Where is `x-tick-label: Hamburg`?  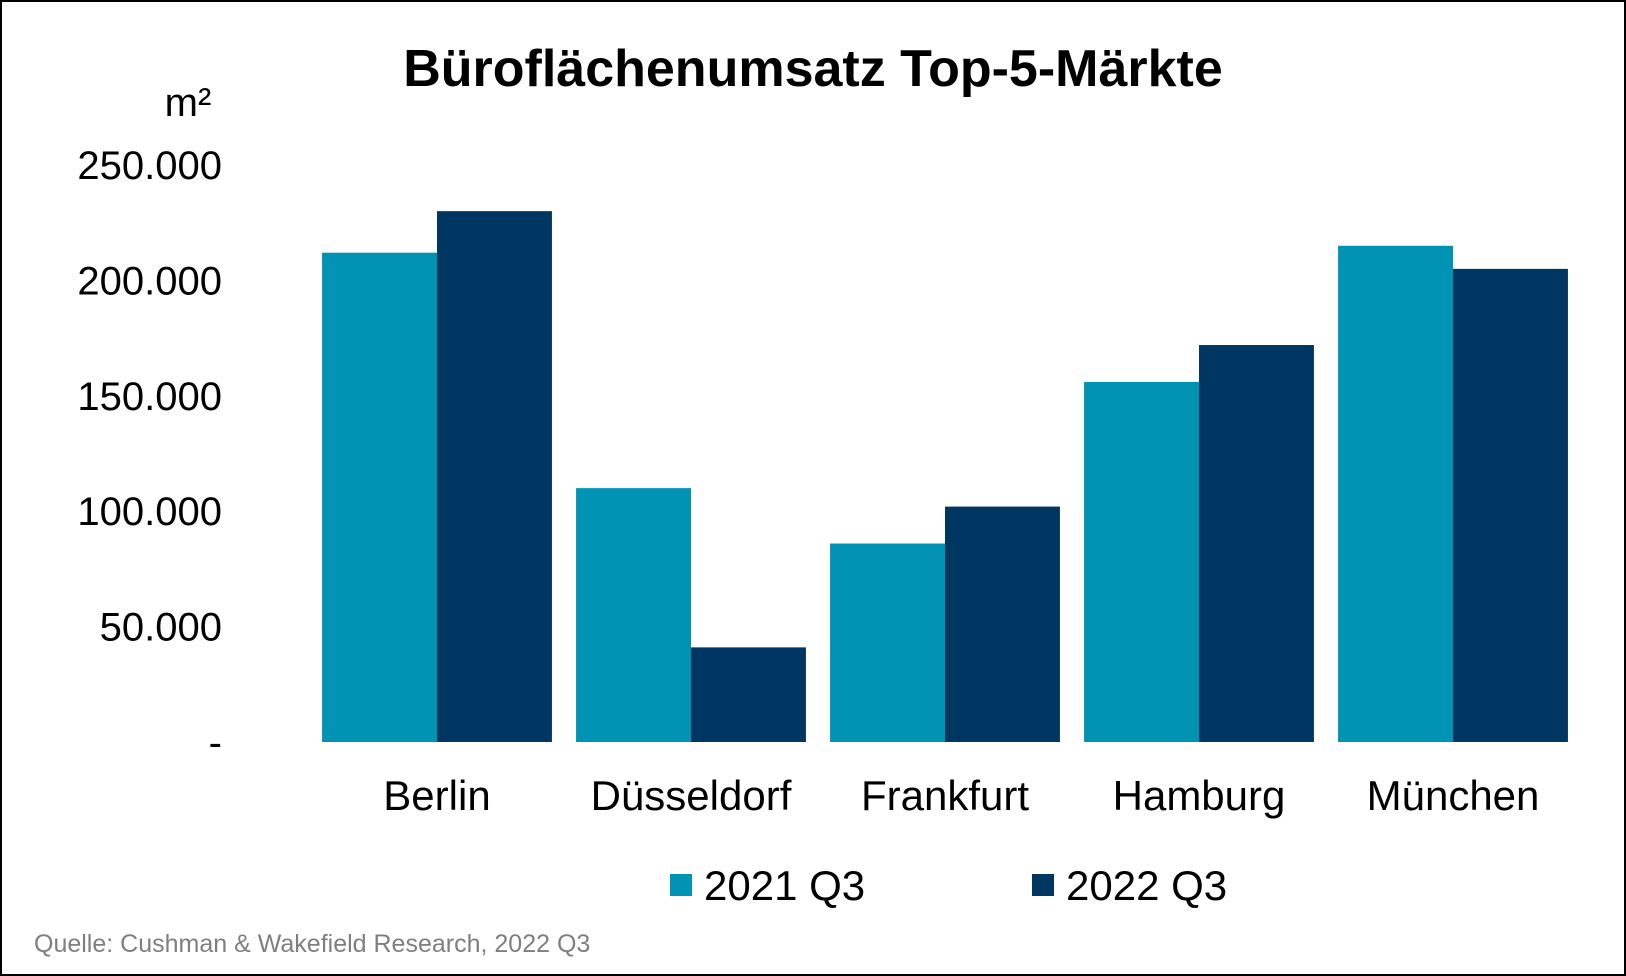 x-tick-label: Hamburg is located at coordinates (1199, 795).